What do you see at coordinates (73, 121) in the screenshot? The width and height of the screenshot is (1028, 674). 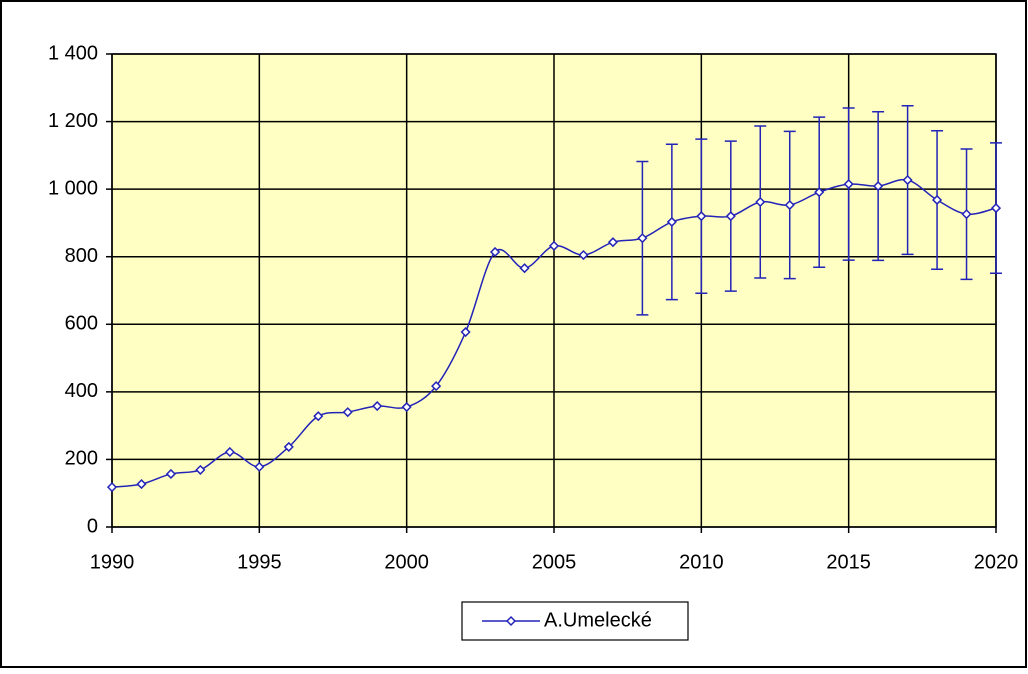 I see `y-tick-label: 1 200` at bounding box center [73, 121].